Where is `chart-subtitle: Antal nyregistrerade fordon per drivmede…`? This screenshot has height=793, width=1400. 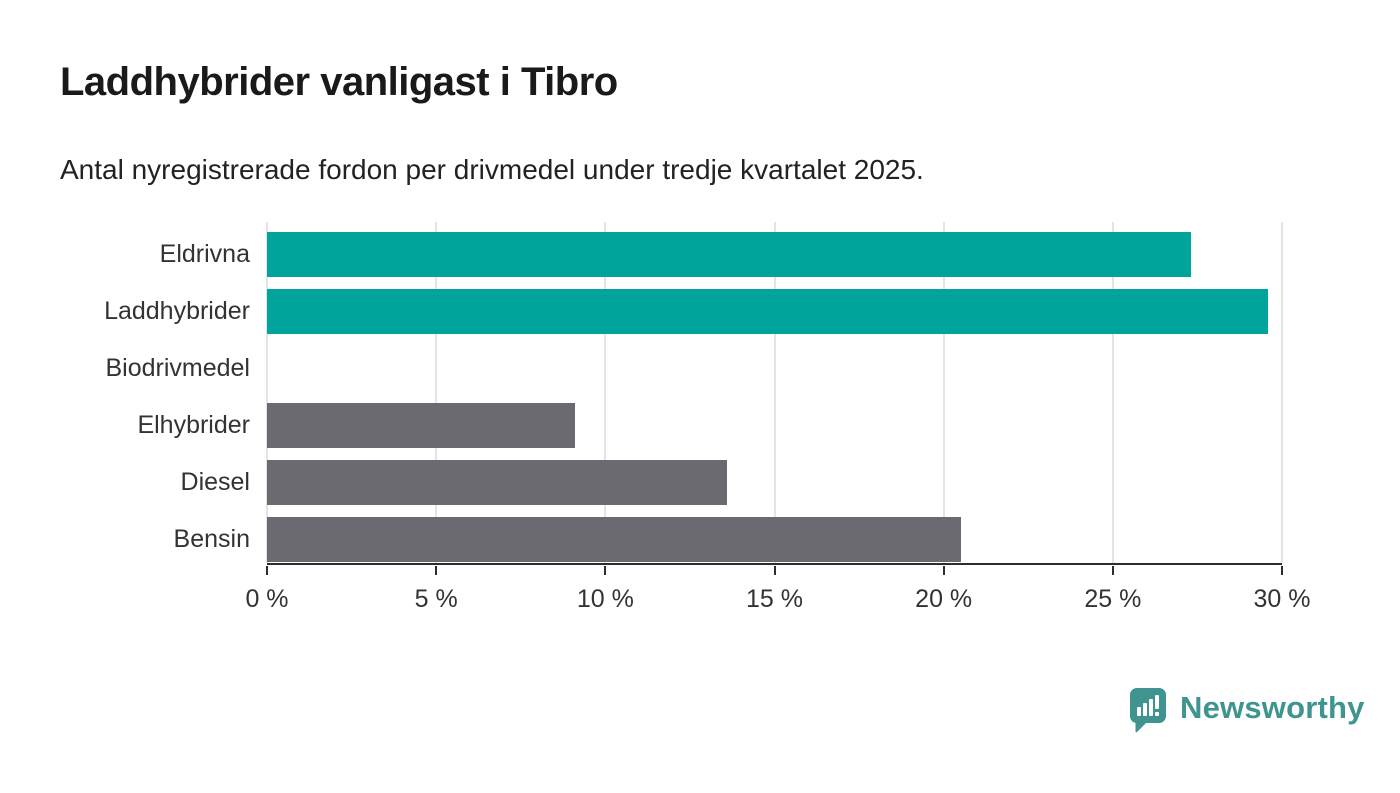
chart-subtitle: Antal nyregistrerade fordon per drivmede… is located at coordinates (492, 169).